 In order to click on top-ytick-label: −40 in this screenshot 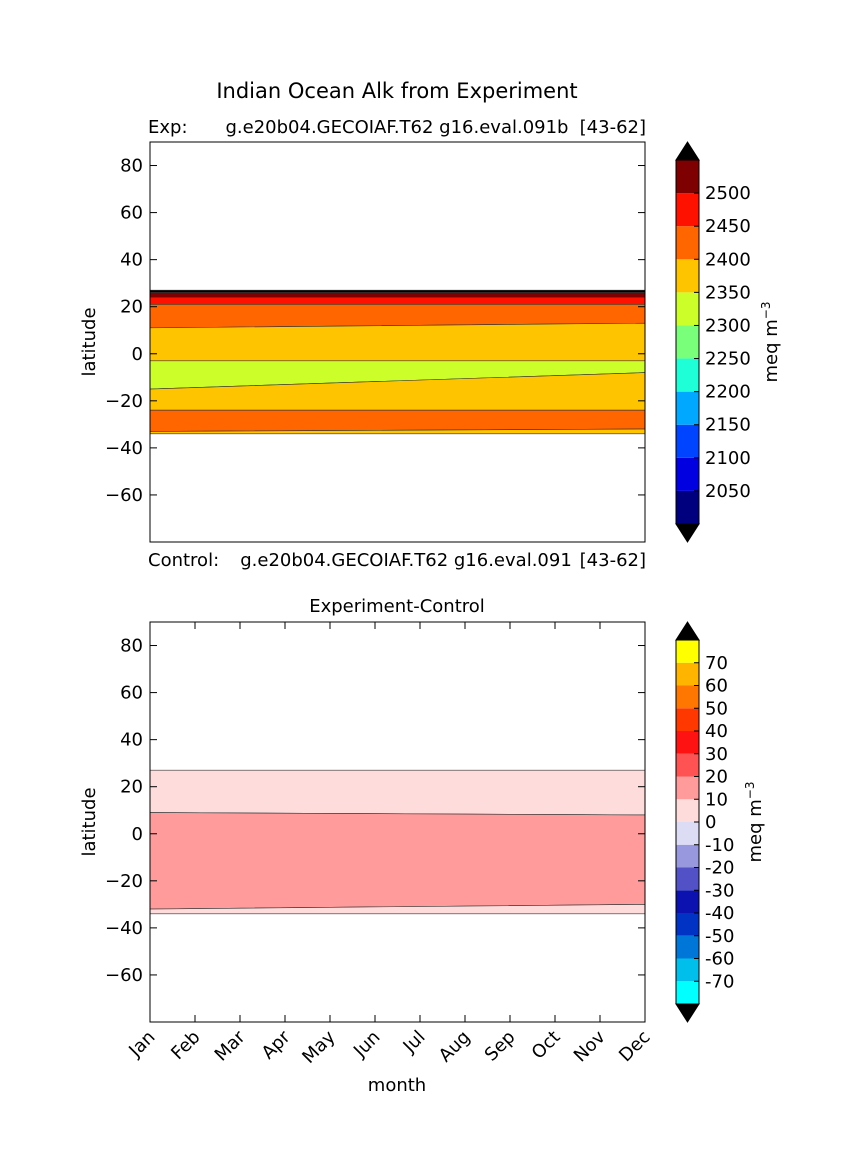, I will do `click(124, 448)`.